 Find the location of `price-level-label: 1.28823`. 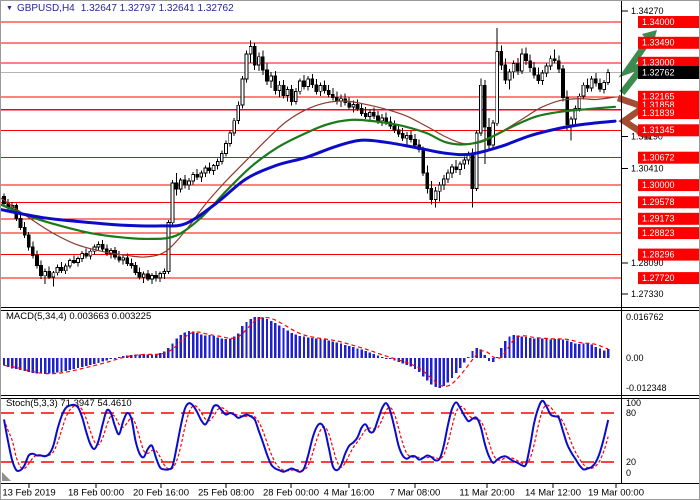

price-level-label: 1.28823 is located at coordinates (658, 233).